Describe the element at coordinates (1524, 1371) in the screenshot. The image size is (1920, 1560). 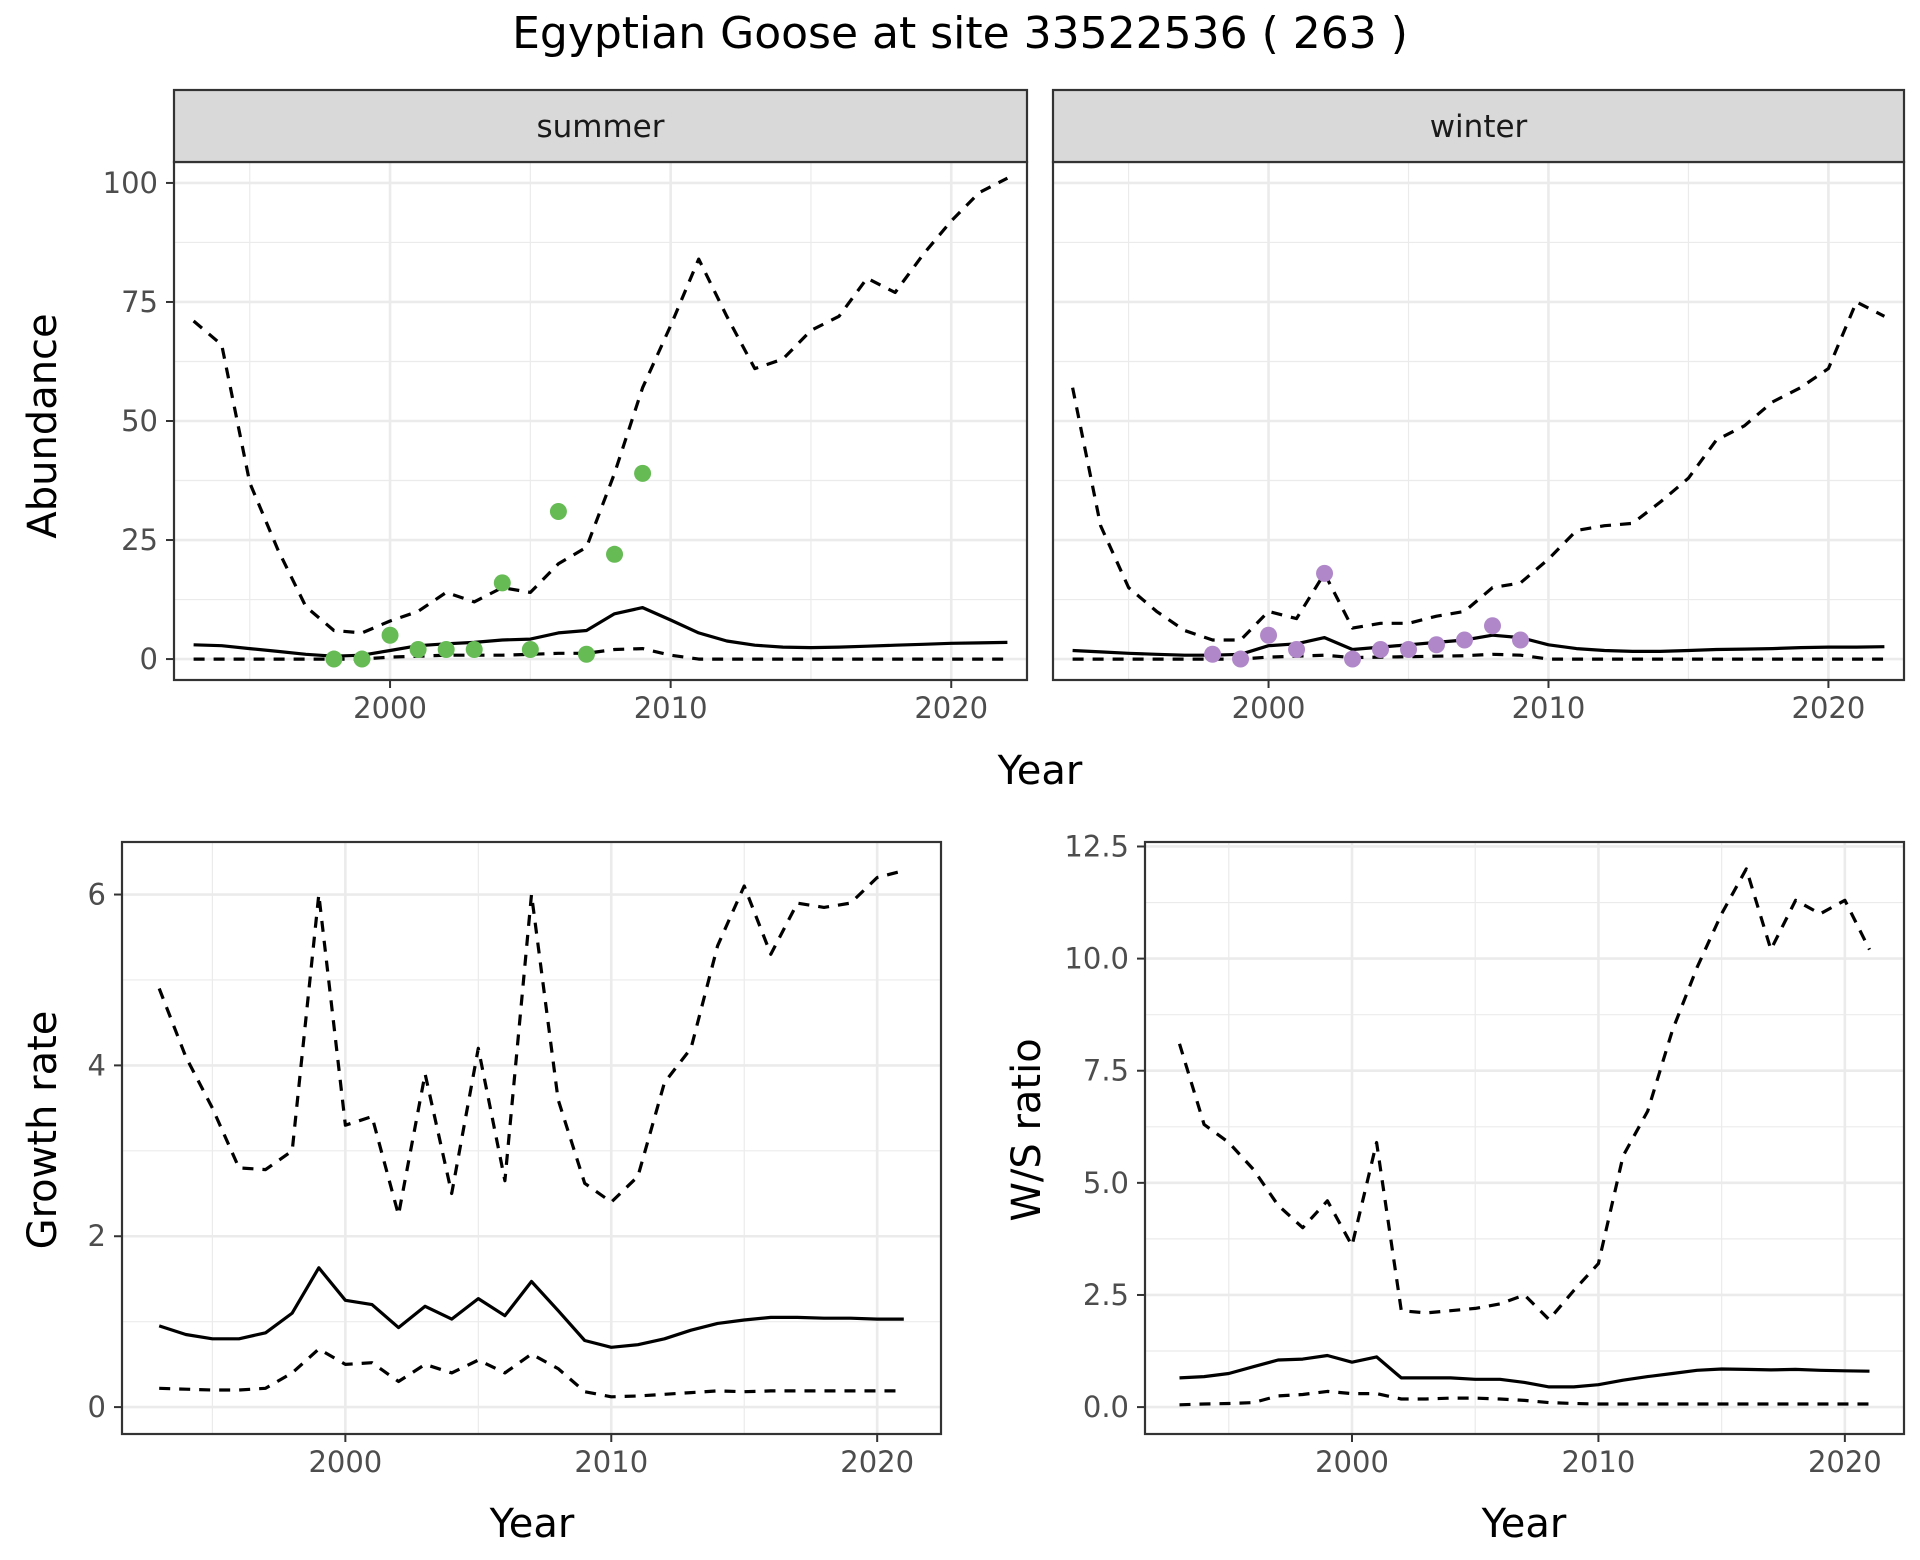
I see `ws-line-estimate` at that location.